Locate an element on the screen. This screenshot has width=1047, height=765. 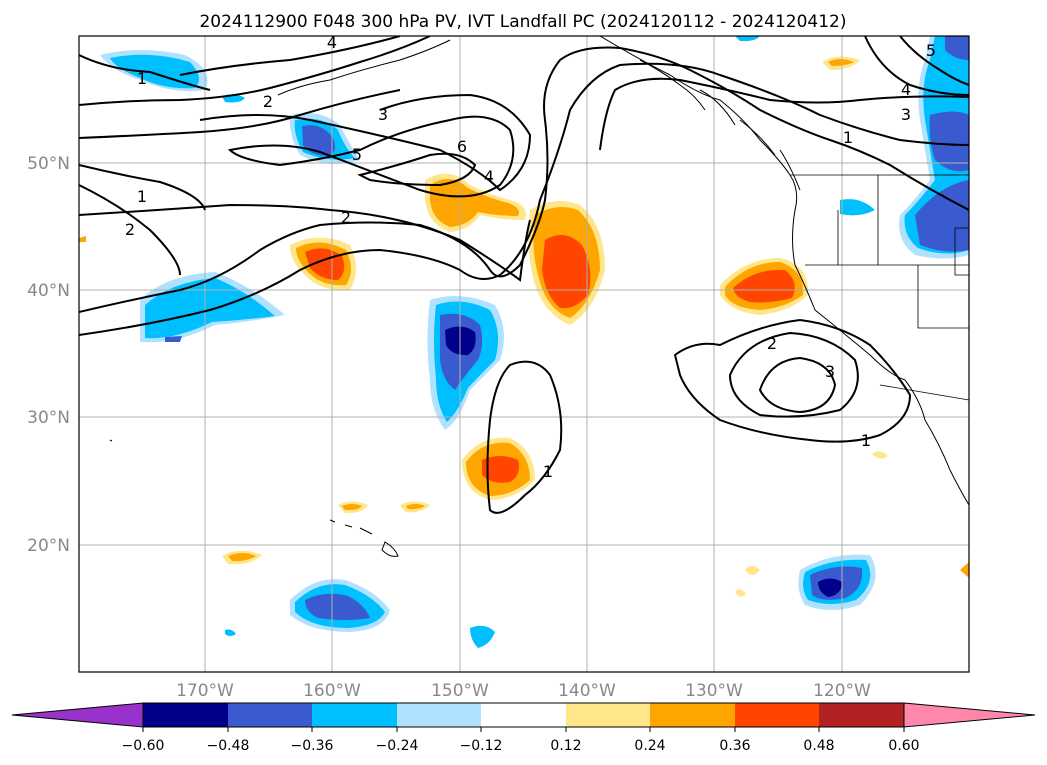
contour-label: 6 is located at coordinates (462, 146).